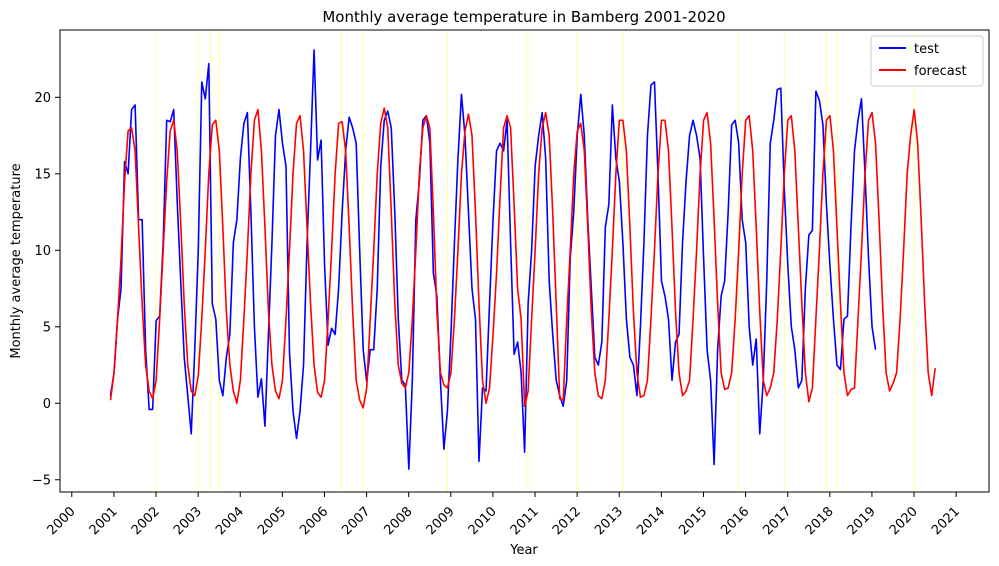  Describe the element at coordinates (778, 521) in the screenshot. I see `x-tick-label: 2017` at that location.